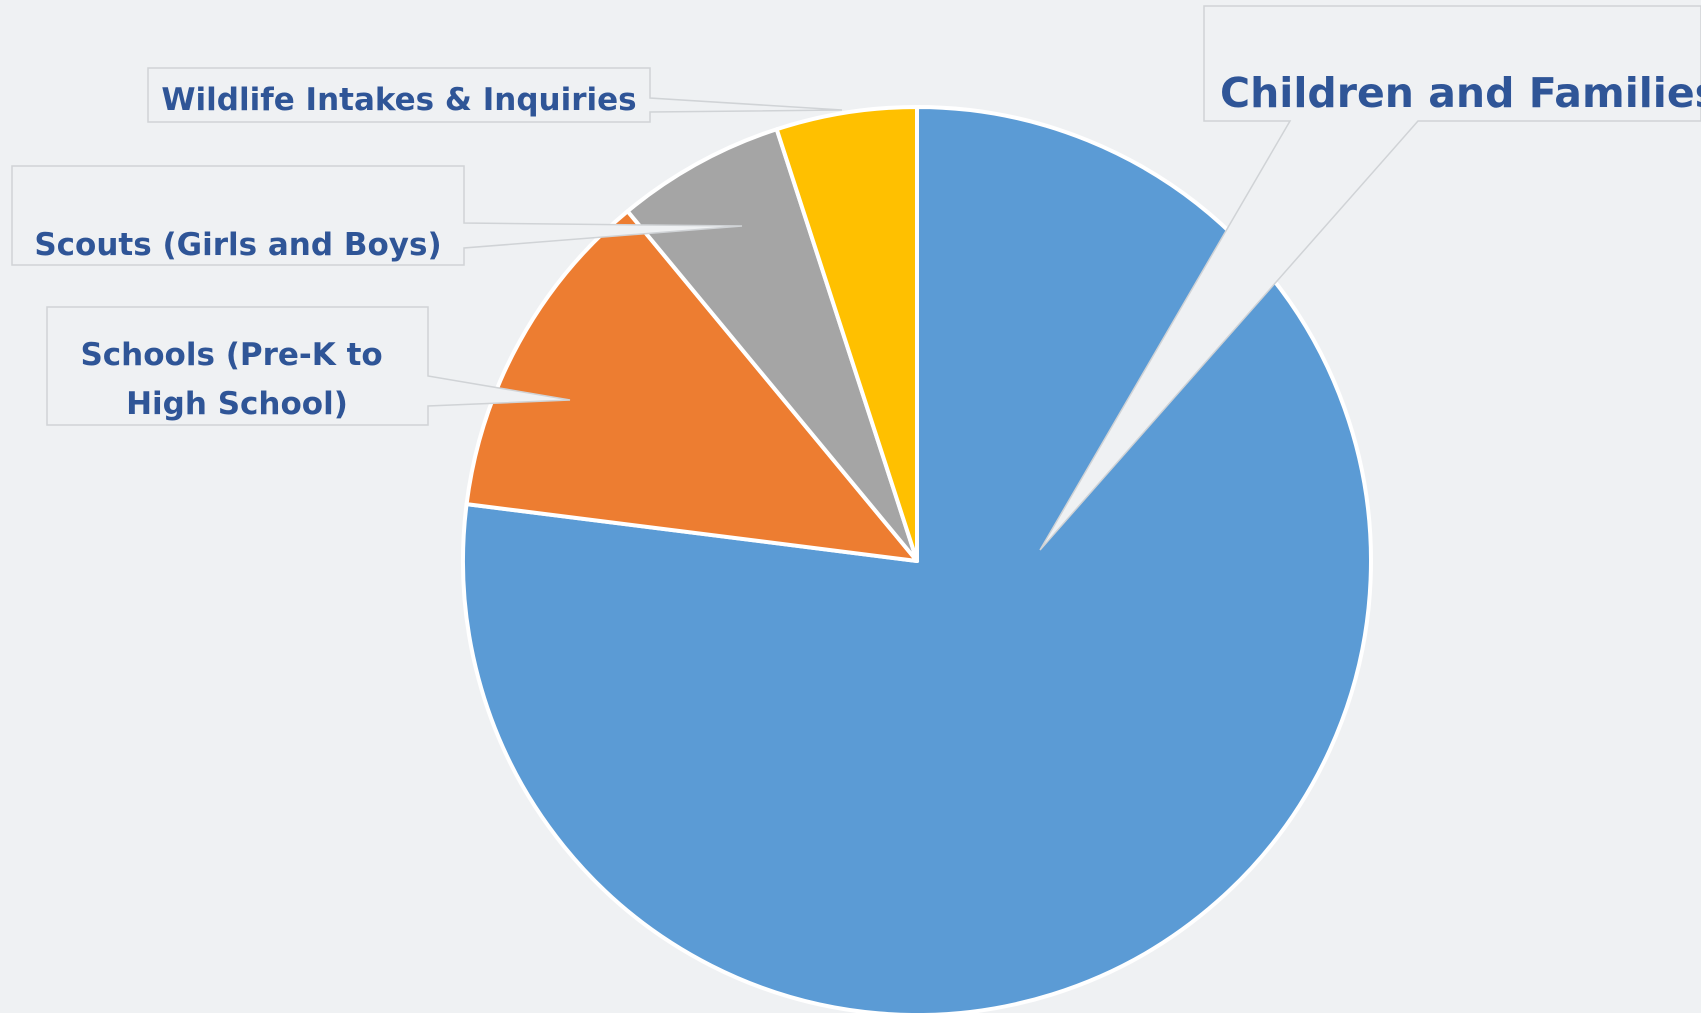 This screenshot has height=1013, width=1701. I want to click on pie-slice-wildlife-intakes, so click(846, 334).